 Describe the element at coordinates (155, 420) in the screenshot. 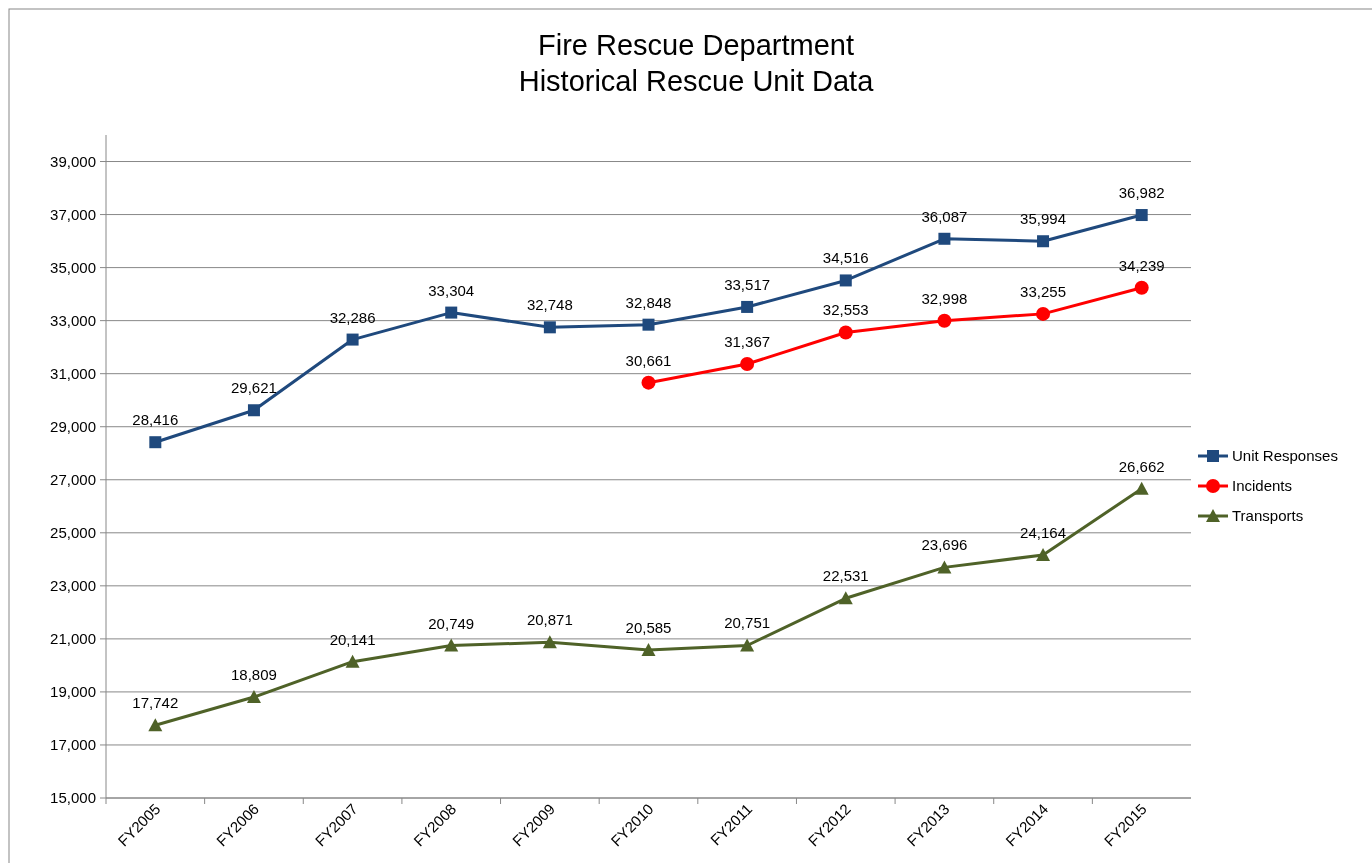

I see `data-label: 28,416` at that location.